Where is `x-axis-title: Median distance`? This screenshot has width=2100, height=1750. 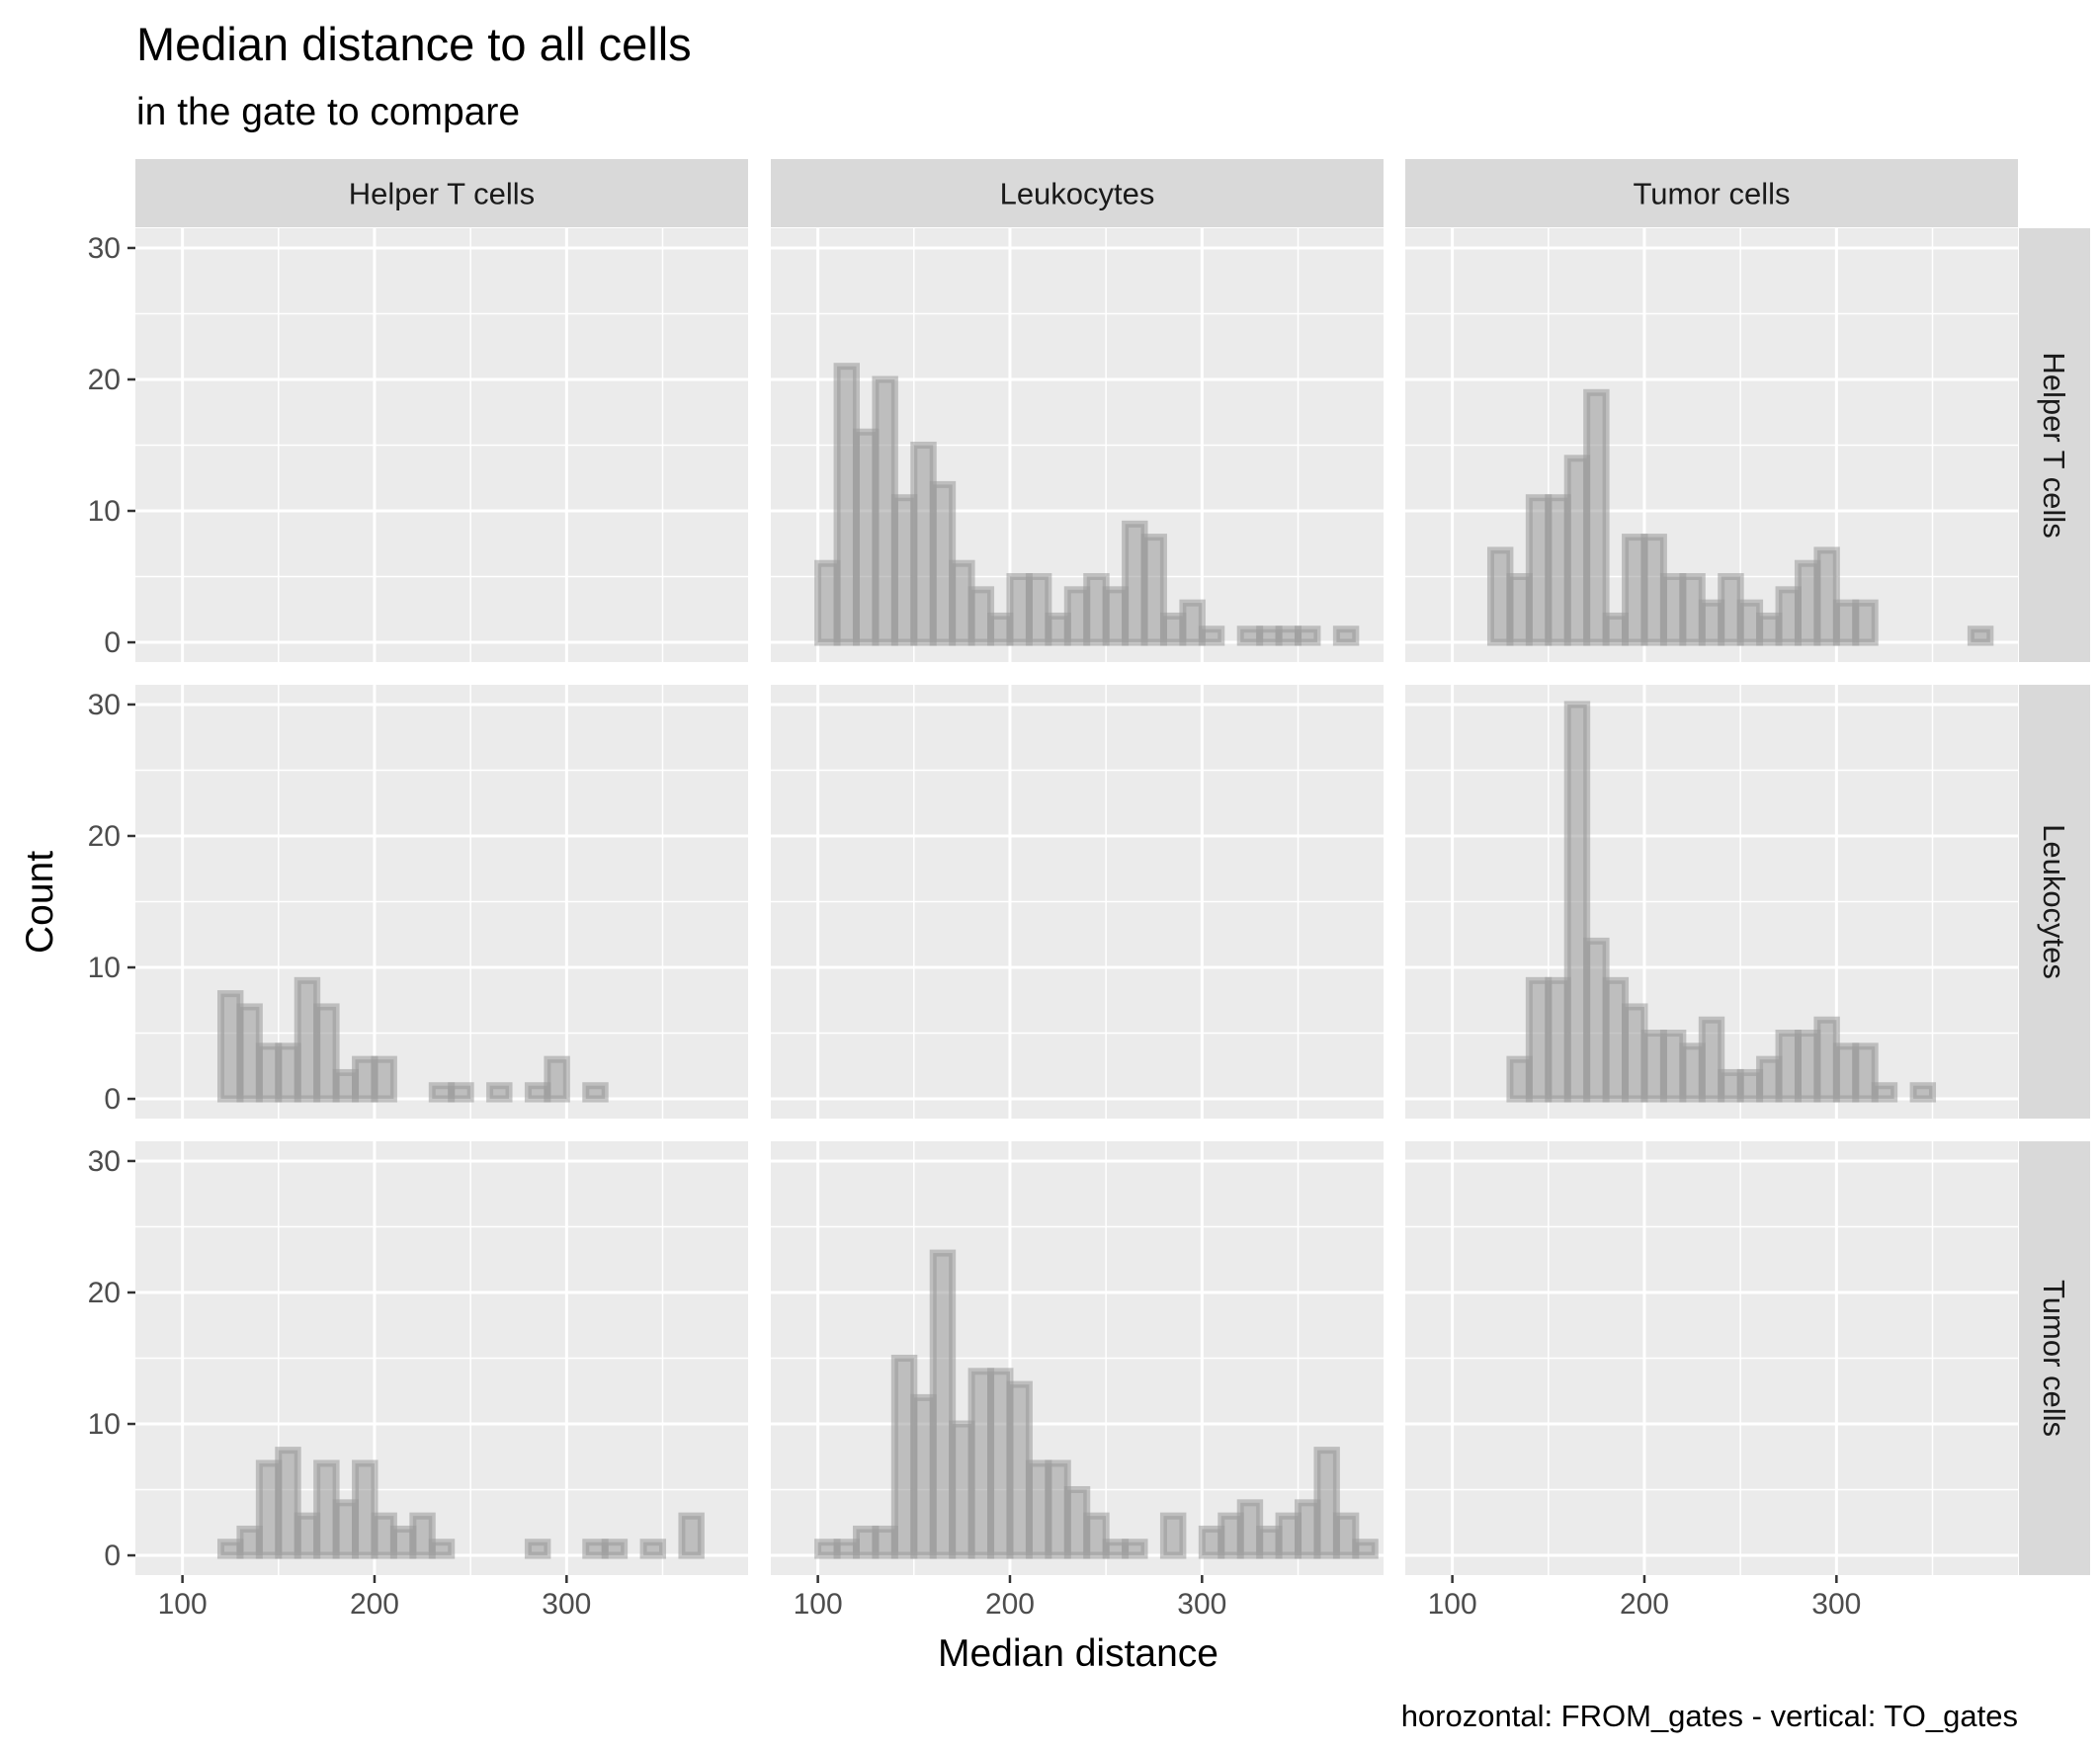
x-axis-title: Median distance is located at coordinates (1078, 1653).